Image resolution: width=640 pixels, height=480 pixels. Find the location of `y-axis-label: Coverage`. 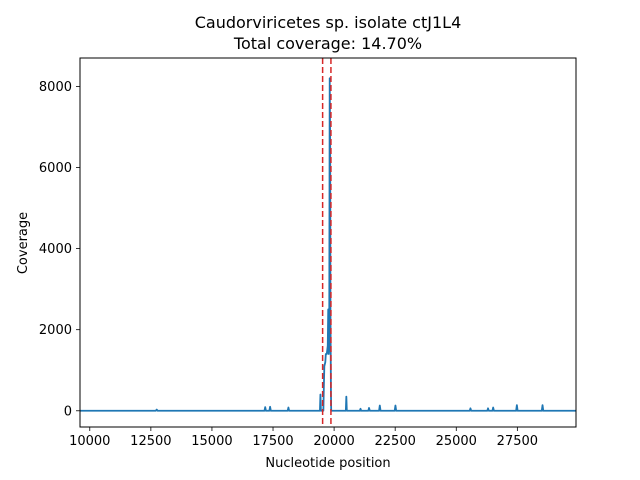

y-axis-label: Coverage is located at coordinates (23, 243).